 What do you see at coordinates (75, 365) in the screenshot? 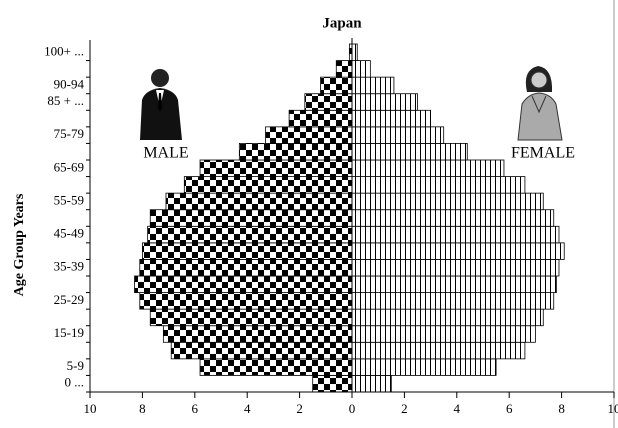
I see `y-tick-label: 5-9` at bounding box center [75, 365].